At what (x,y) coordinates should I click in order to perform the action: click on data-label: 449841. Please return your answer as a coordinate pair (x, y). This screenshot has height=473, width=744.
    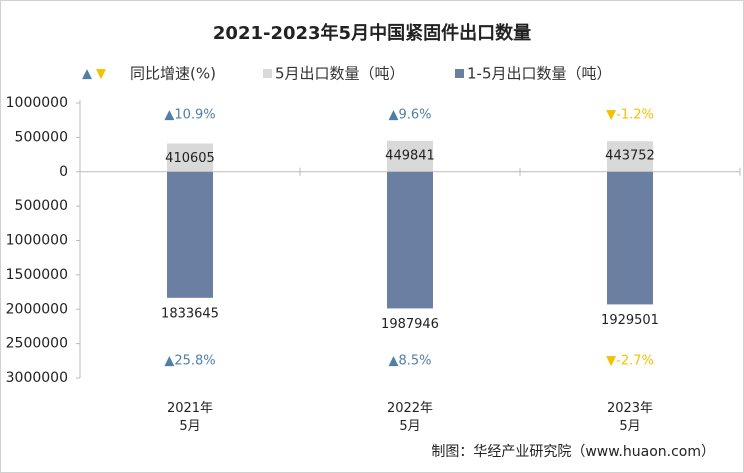
    Looking at the image, I should click on (410, 155).